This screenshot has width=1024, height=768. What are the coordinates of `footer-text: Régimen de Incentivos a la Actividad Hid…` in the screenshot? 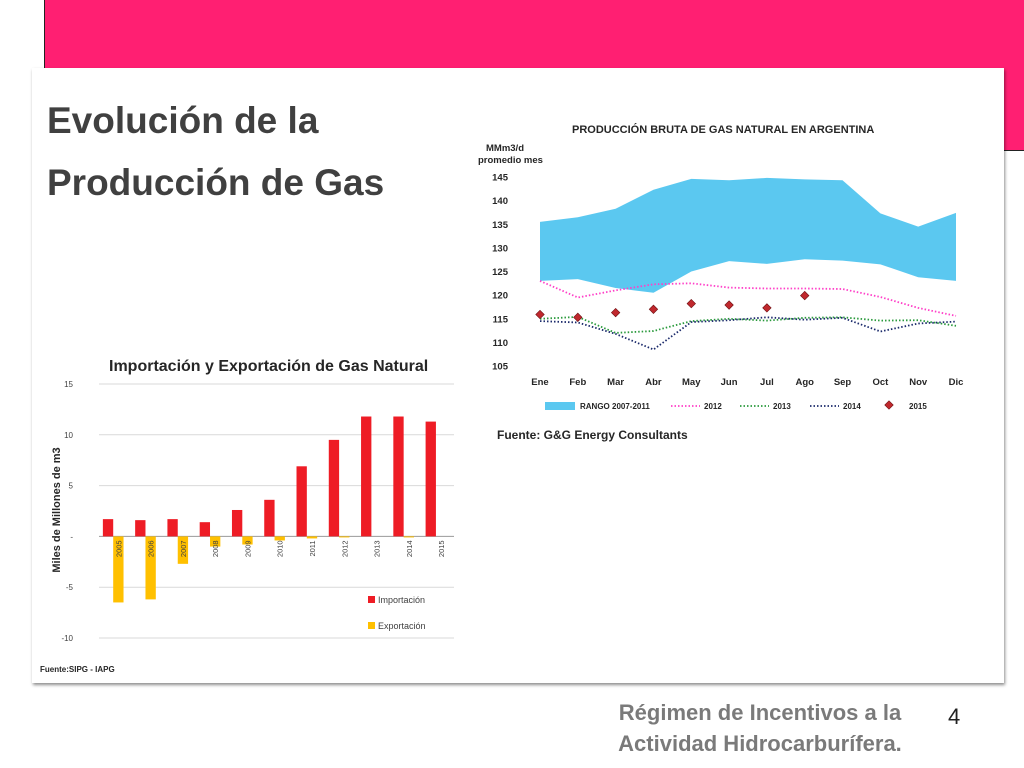 It's located at (760, 728).